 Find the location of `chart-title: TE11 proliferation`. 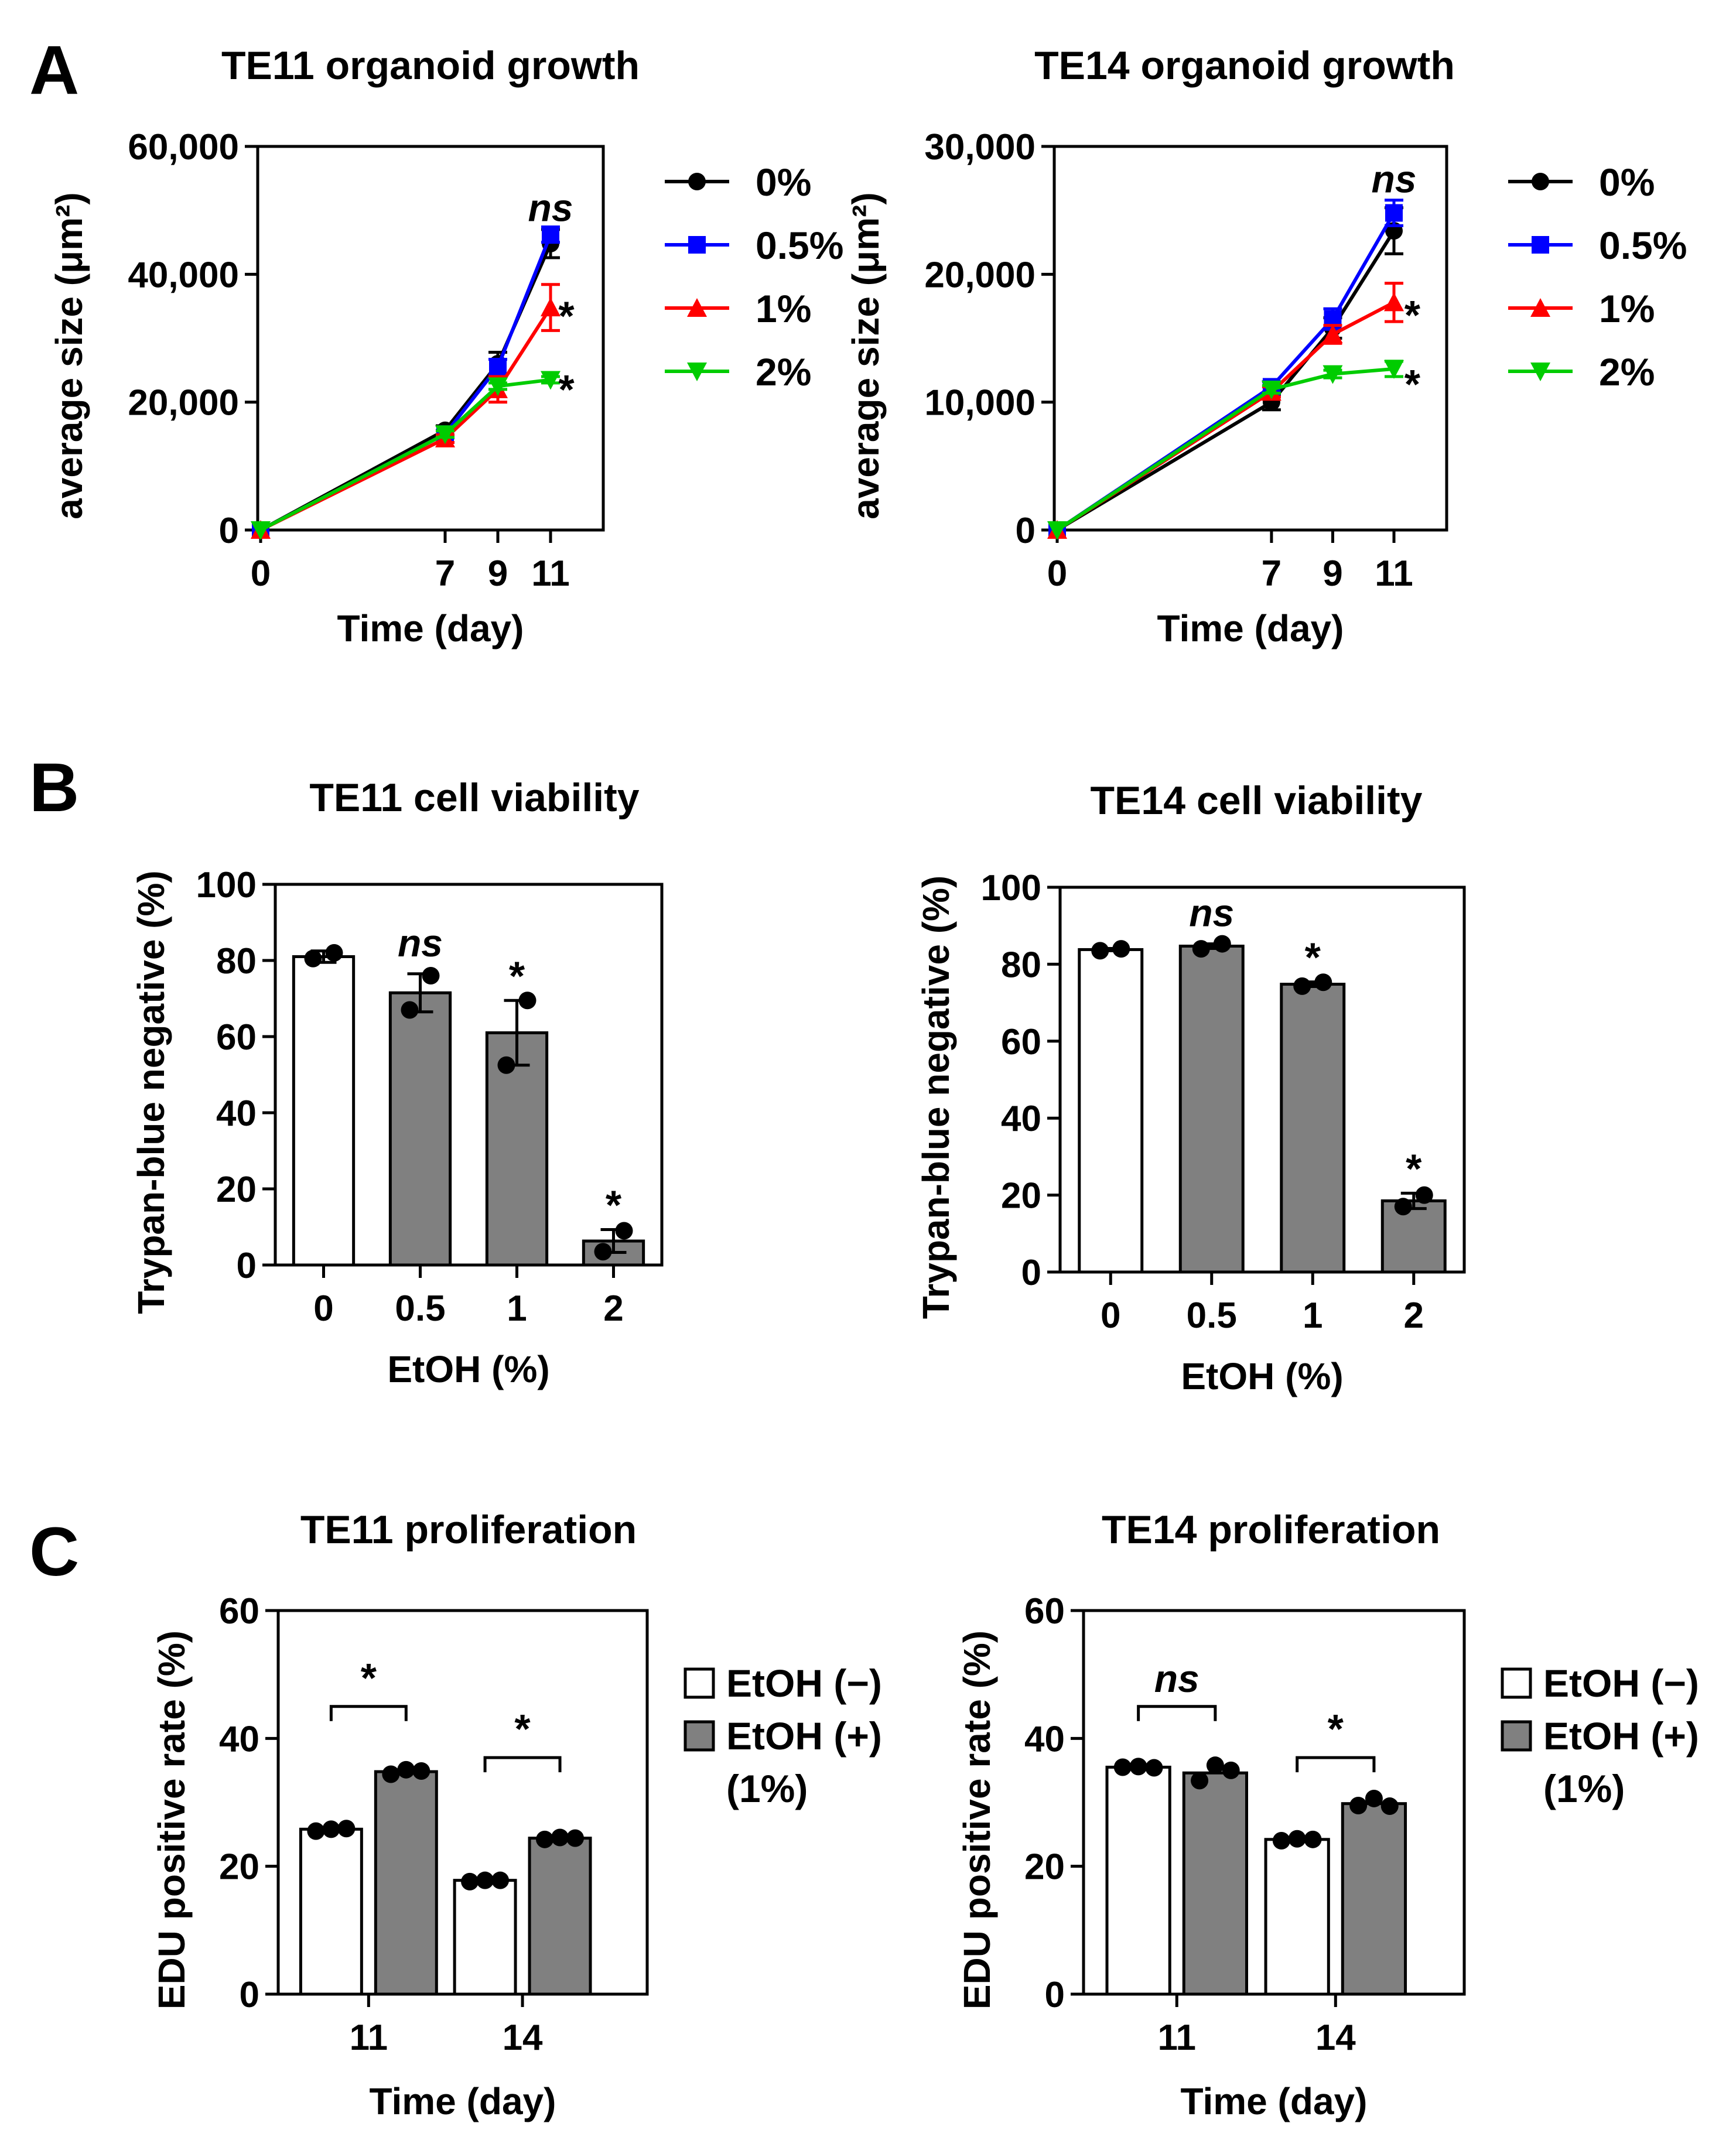

chart-title: TE11 proliferation is located at coordinates (468, 1530).